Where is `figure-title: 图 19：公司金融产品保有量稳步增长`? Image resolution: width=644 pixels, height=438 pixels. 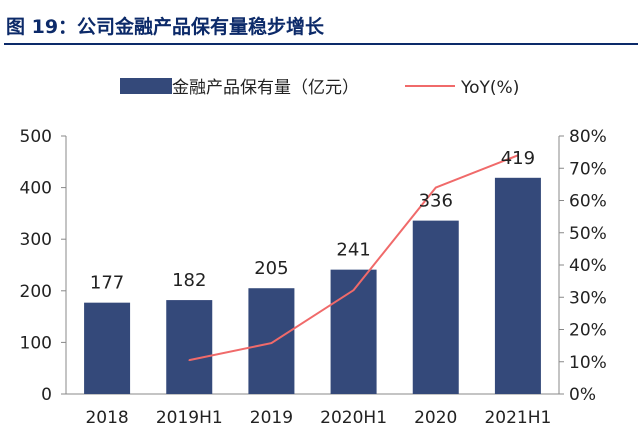 figure-title: 图 19：公司金融产品保有量稳步增长 is located at coordinates (165, 27).